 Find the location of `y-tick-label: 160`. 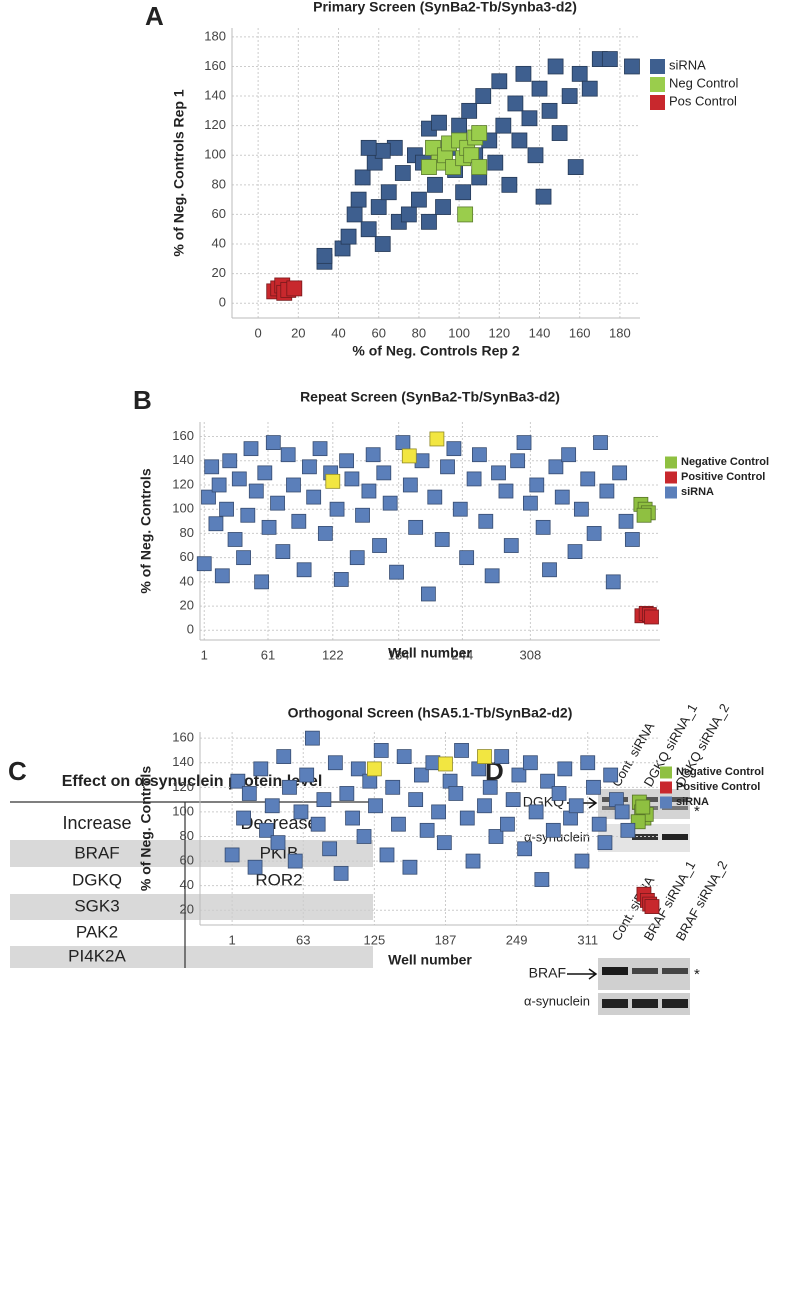

y-tick-label: 160 is located at coordinates (183, 435).